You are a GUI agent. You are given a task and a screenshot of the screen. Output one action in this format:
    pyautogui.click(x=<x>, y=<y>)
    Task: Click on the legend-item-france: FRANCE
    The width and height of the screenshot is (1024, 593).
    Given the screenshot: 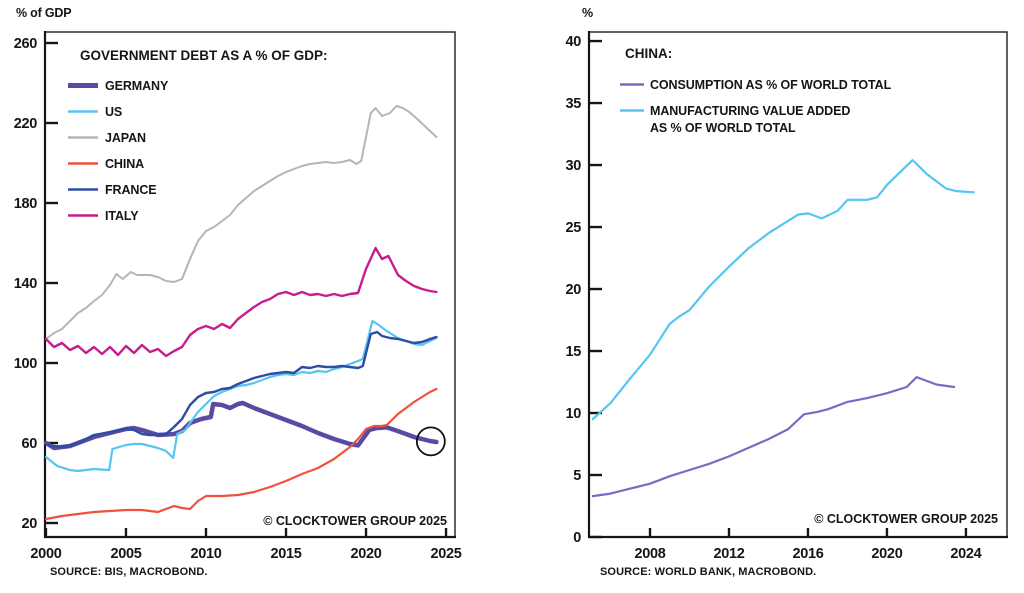 What is the action you would take?
    pyautogui.click(x=112, y=190)
    